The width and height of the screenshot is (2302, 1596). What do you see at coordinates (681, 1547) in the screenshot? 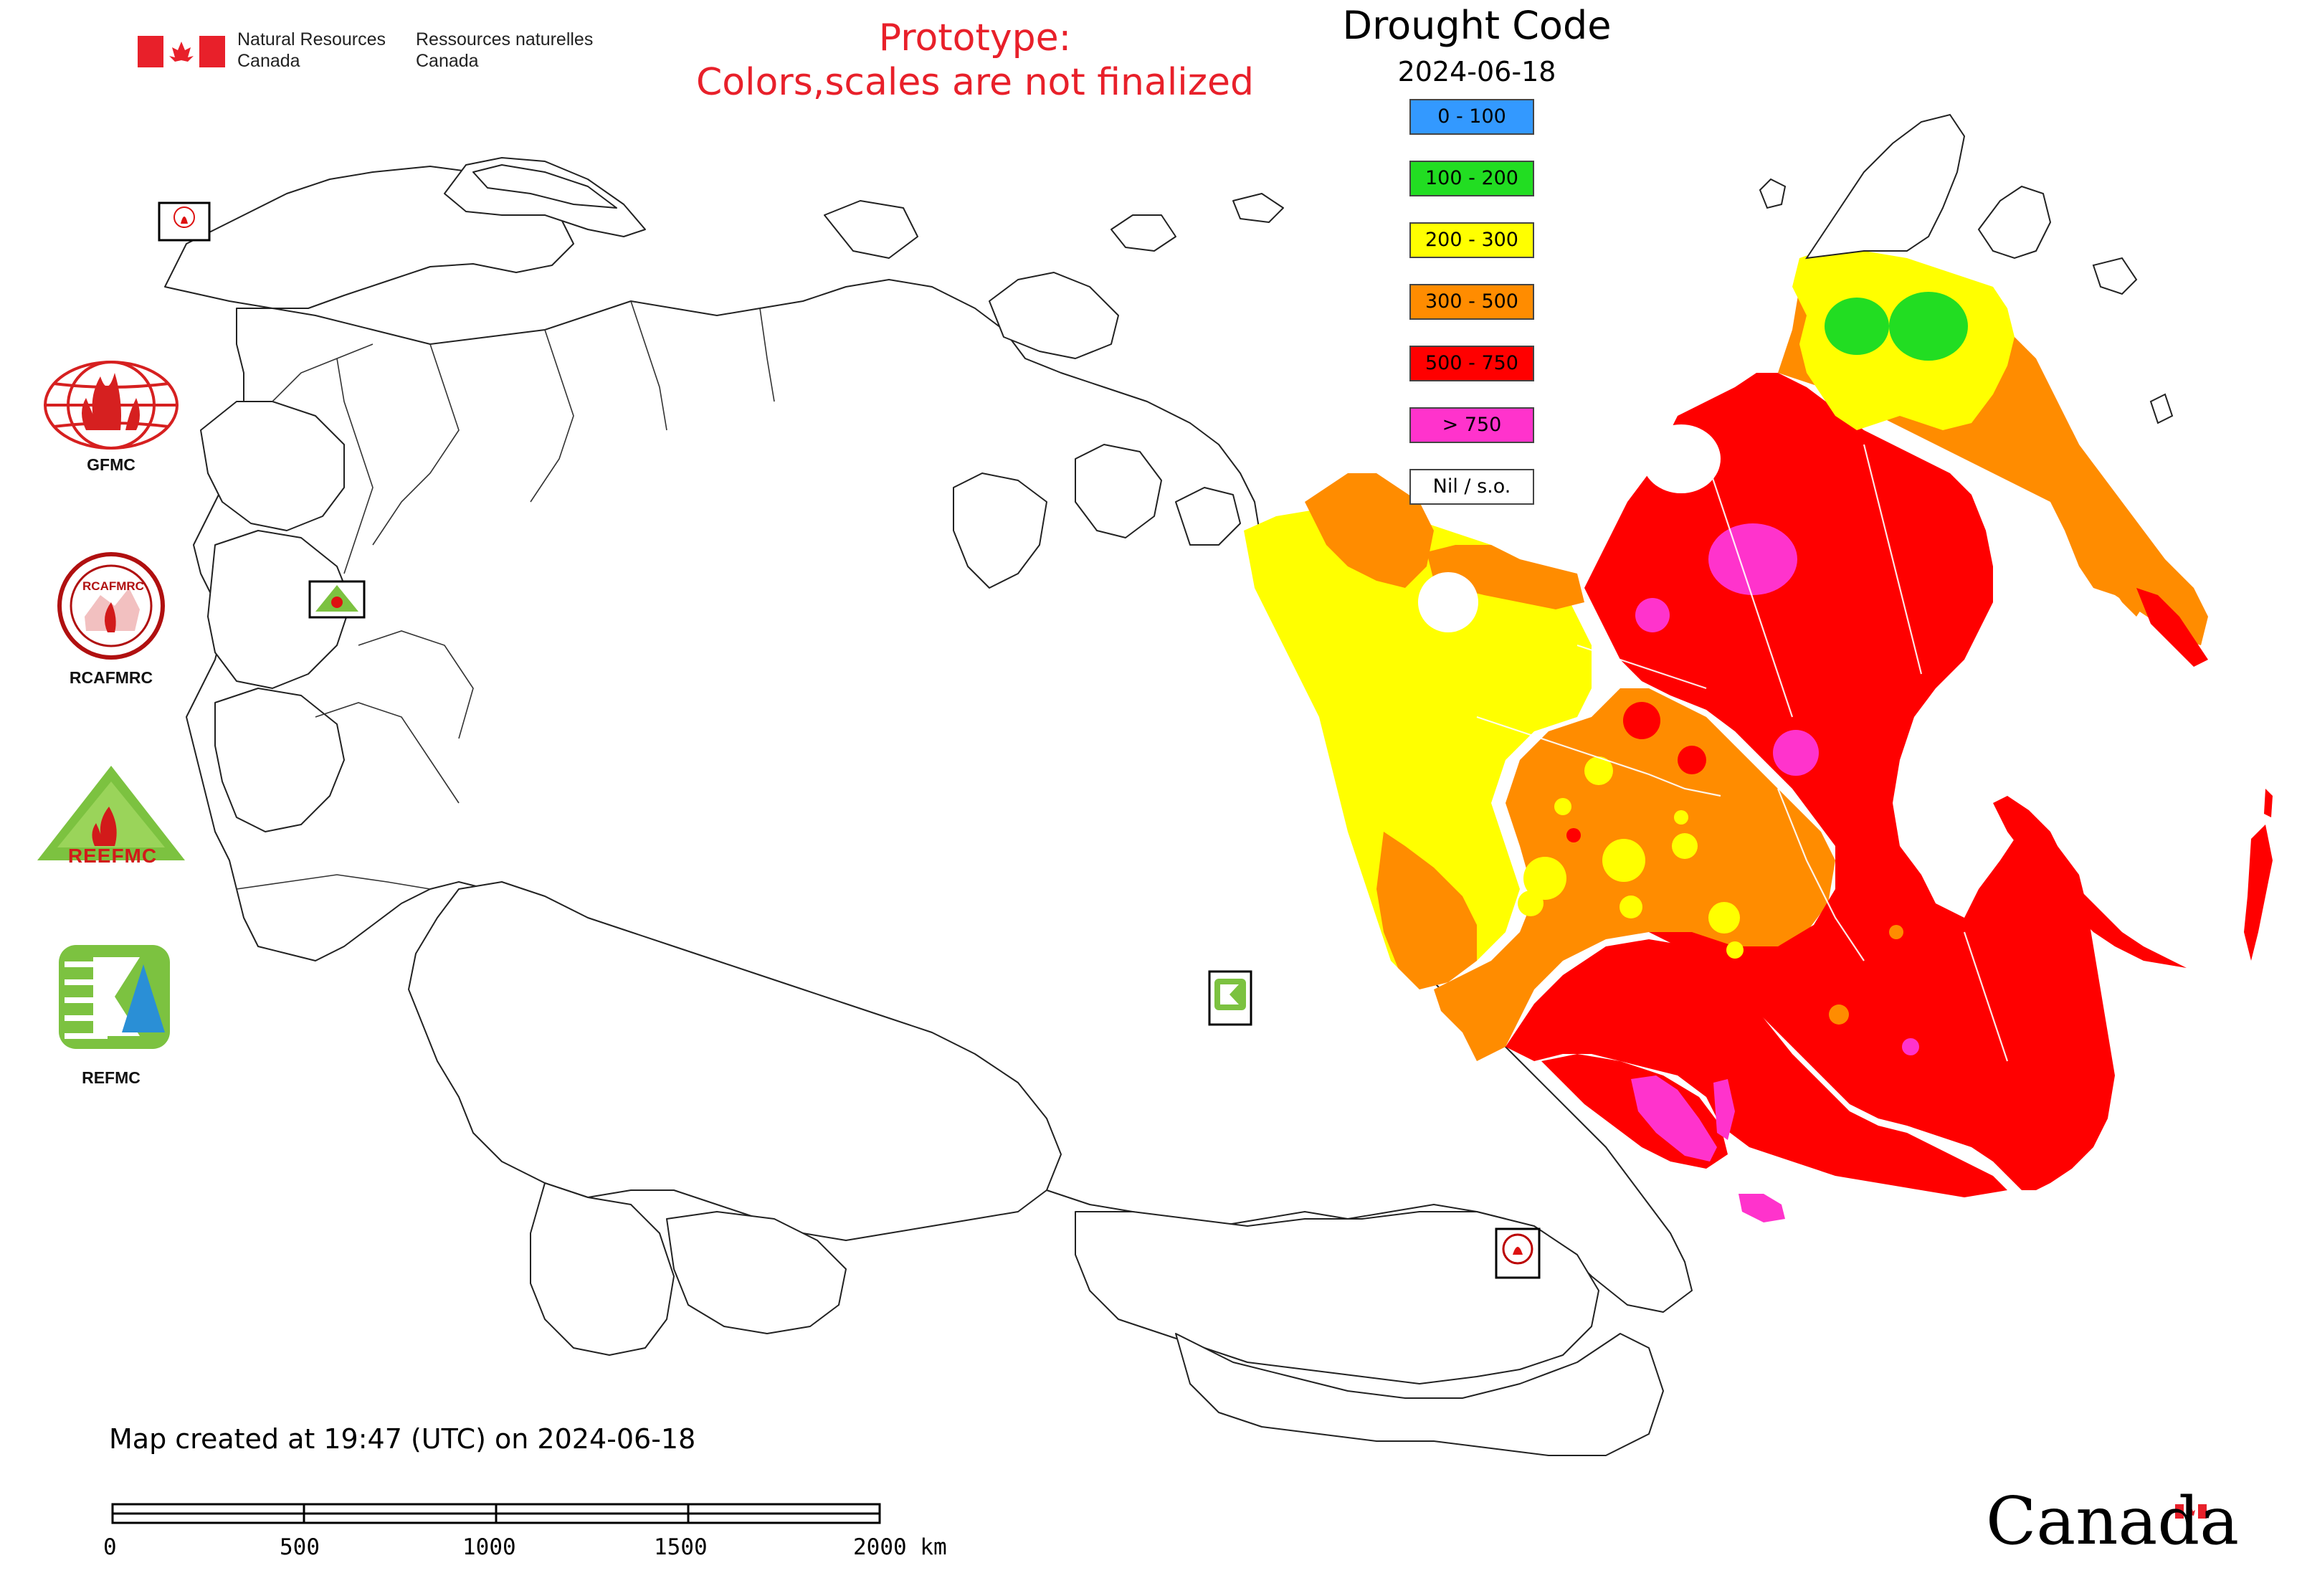
I see `scale-label: 1500` at bounding box center [681, 1547].